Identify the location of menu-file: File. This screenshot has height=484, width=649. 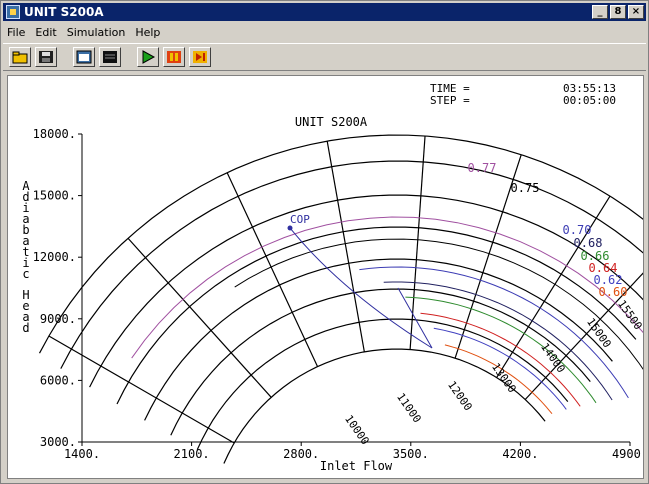
(16, 32).